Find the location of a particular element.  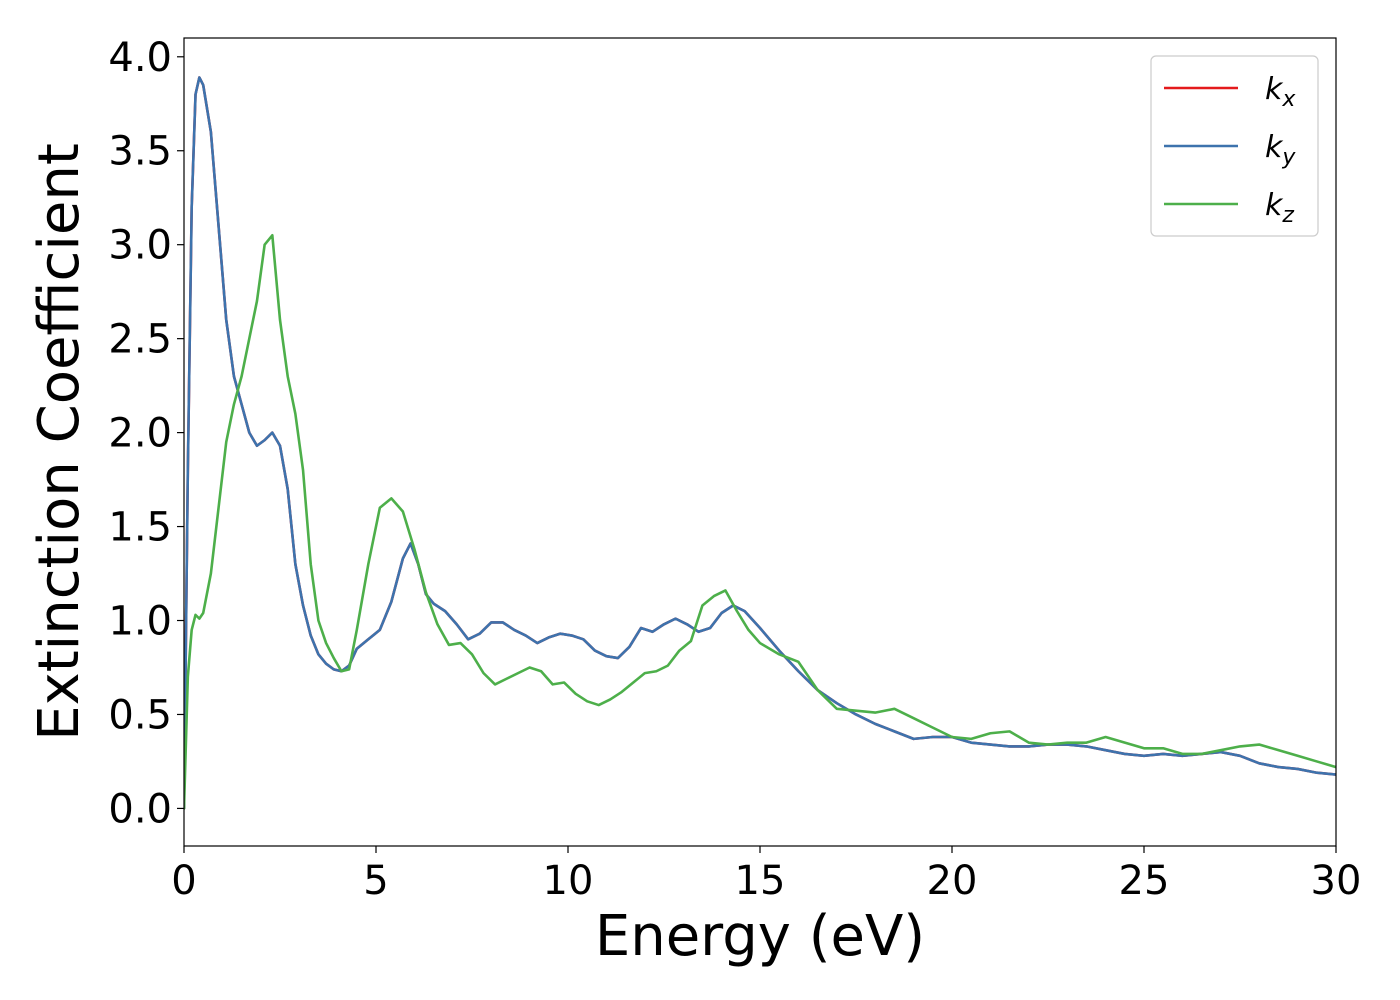

x-tick-label: 20 is located at coordinates (952, 881).